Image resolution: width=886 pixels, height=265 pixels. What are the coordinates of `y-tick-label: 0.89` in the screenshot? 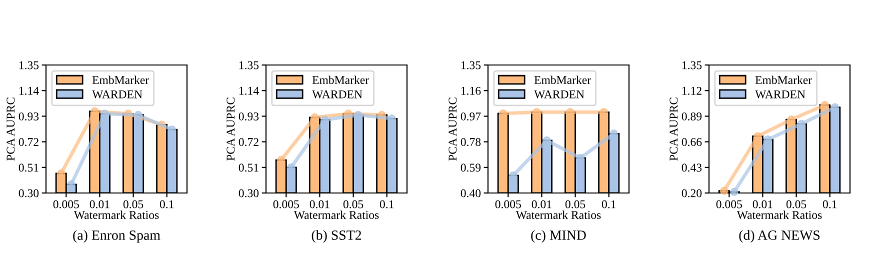 It's located at (692, 116).